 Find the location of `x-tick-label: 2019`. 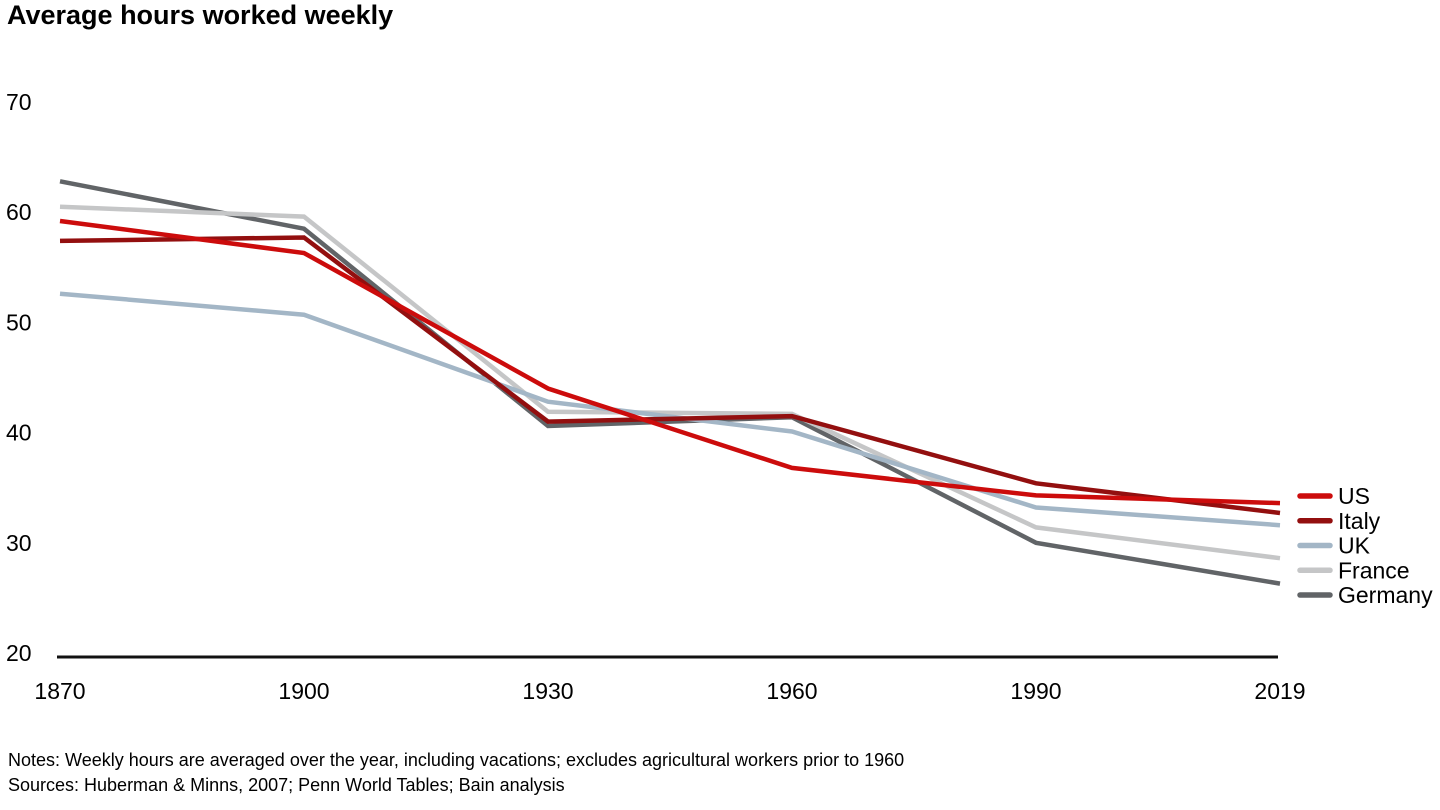

x-tick-label: 2019 is located at coordinates (1279, 691).